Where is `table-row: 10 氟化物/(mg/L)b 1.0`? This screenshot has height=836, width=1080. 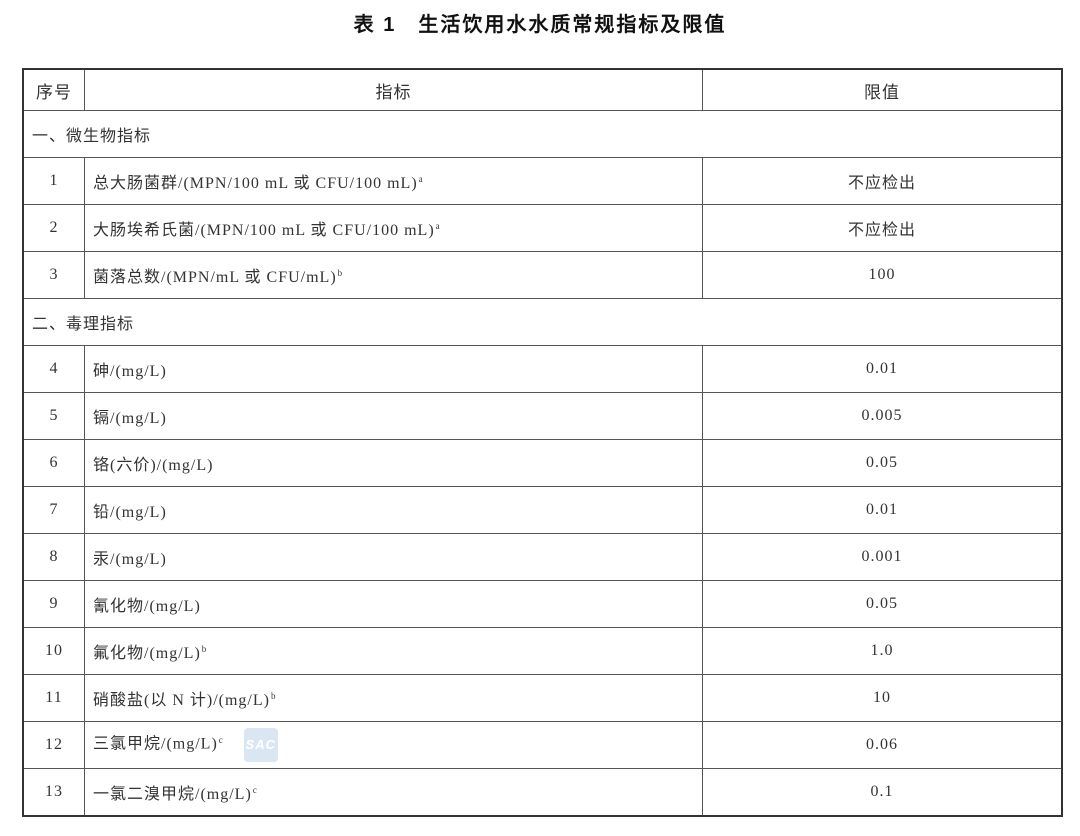
table-row: 10 氟化物/(mg/L)b 1.0 is located at coordinates (542, 651).